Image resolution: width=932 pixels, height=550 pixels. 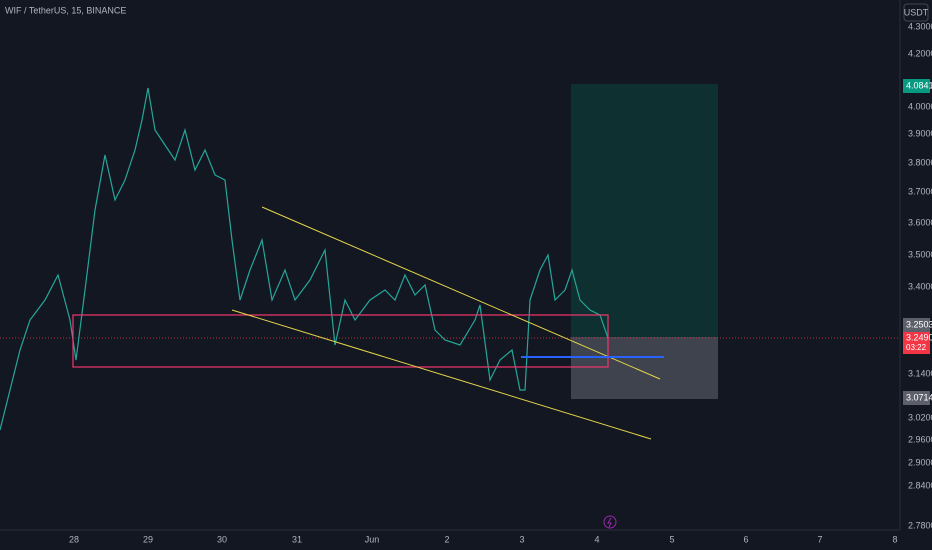 I want to click on events-icon, so click(x=610, y=522).